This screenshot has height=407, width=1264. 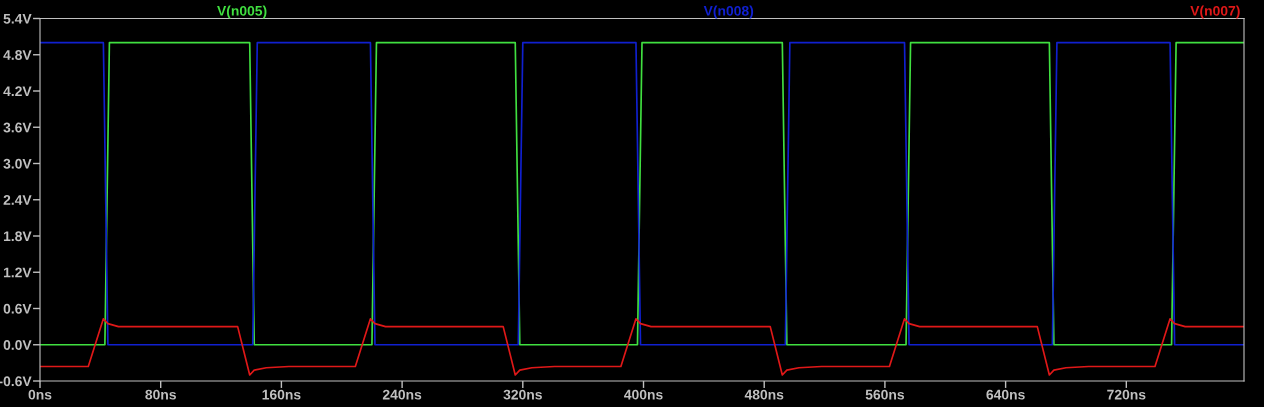 What do you see at coordinates (281, 394) in the screenshot?
I see `x-tick-label: 160ns` at bounding box center [281, 394].